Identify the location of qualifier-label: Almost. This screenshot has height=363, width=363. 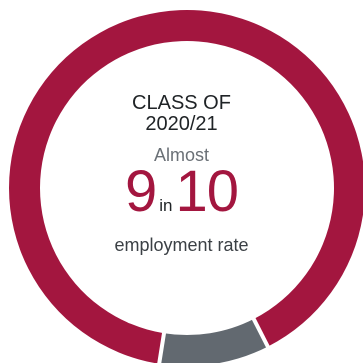
(181, 155).